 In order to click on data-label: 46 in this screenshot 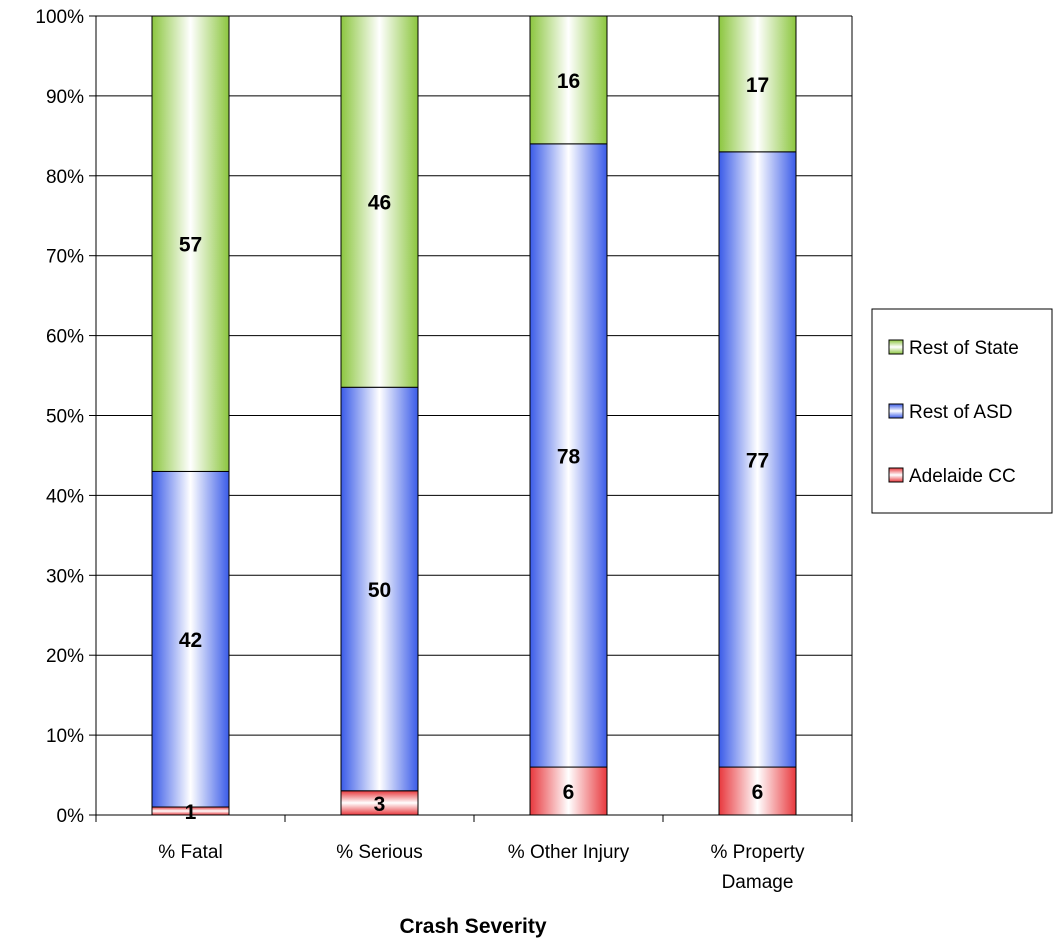, I will do `click(379, 203)`.